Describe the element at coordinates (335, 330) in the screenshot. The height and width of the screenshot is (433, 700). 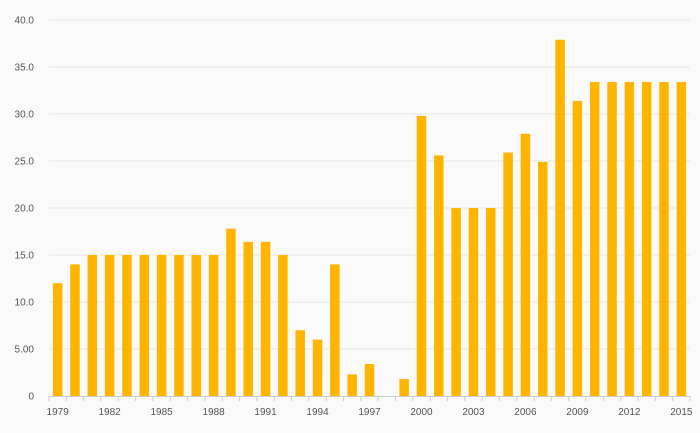
I see `bar-1995` at that location.